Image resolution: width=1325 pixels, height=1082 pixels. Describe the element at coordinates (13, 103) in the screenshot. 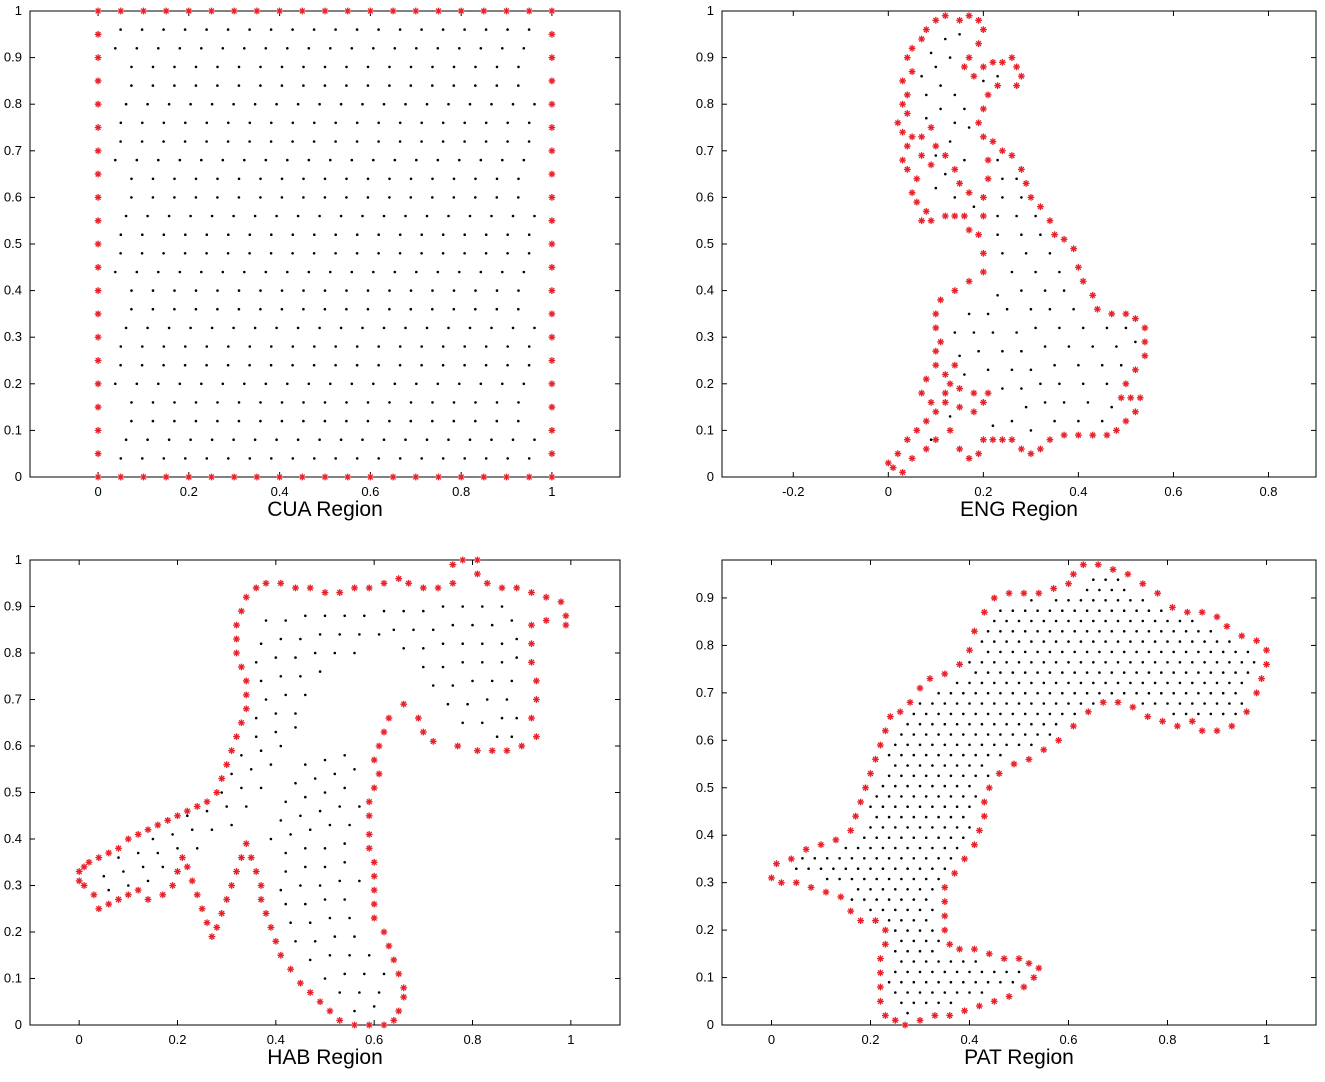

I see `y-tick-label: 0.8` at that location.